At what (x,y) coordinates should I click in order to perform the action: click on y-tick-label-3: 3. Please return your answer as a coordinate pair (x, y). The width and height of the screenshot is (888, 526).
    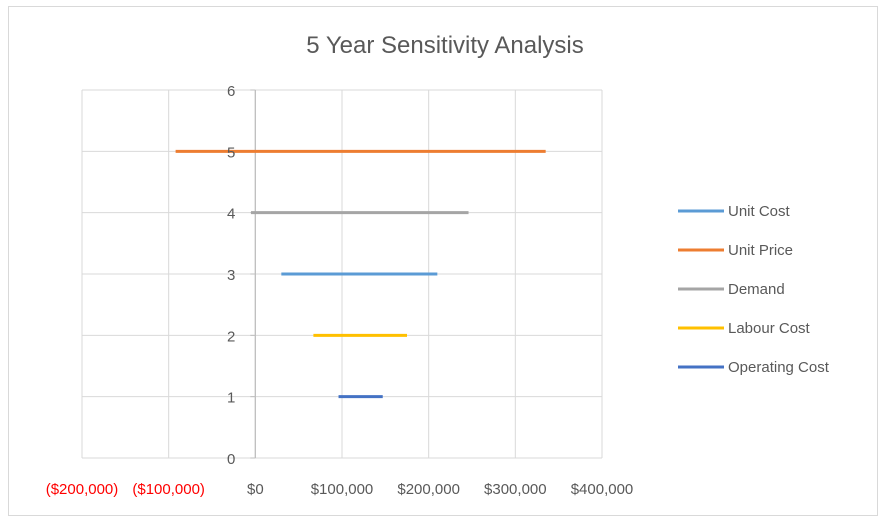
    Looking at the image, I should click on (231, 275).